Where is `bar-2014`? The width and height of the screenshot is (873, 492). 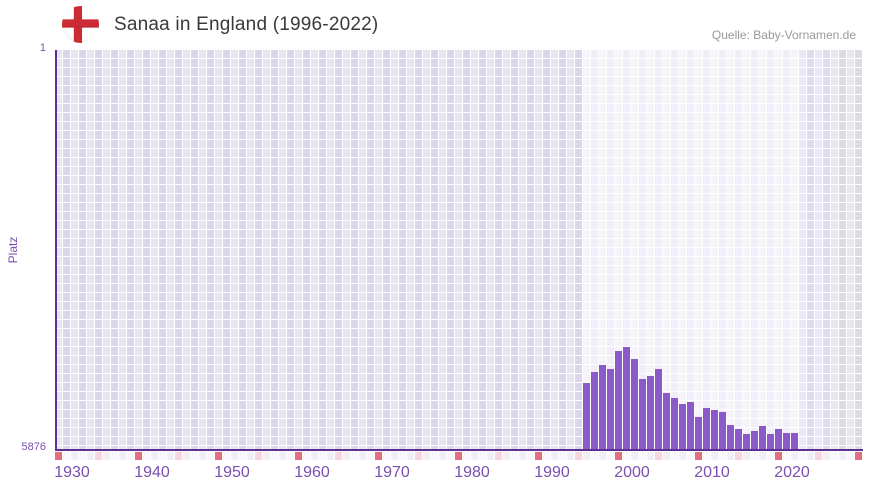
bar-2014 is located at coordinates (730, 437).